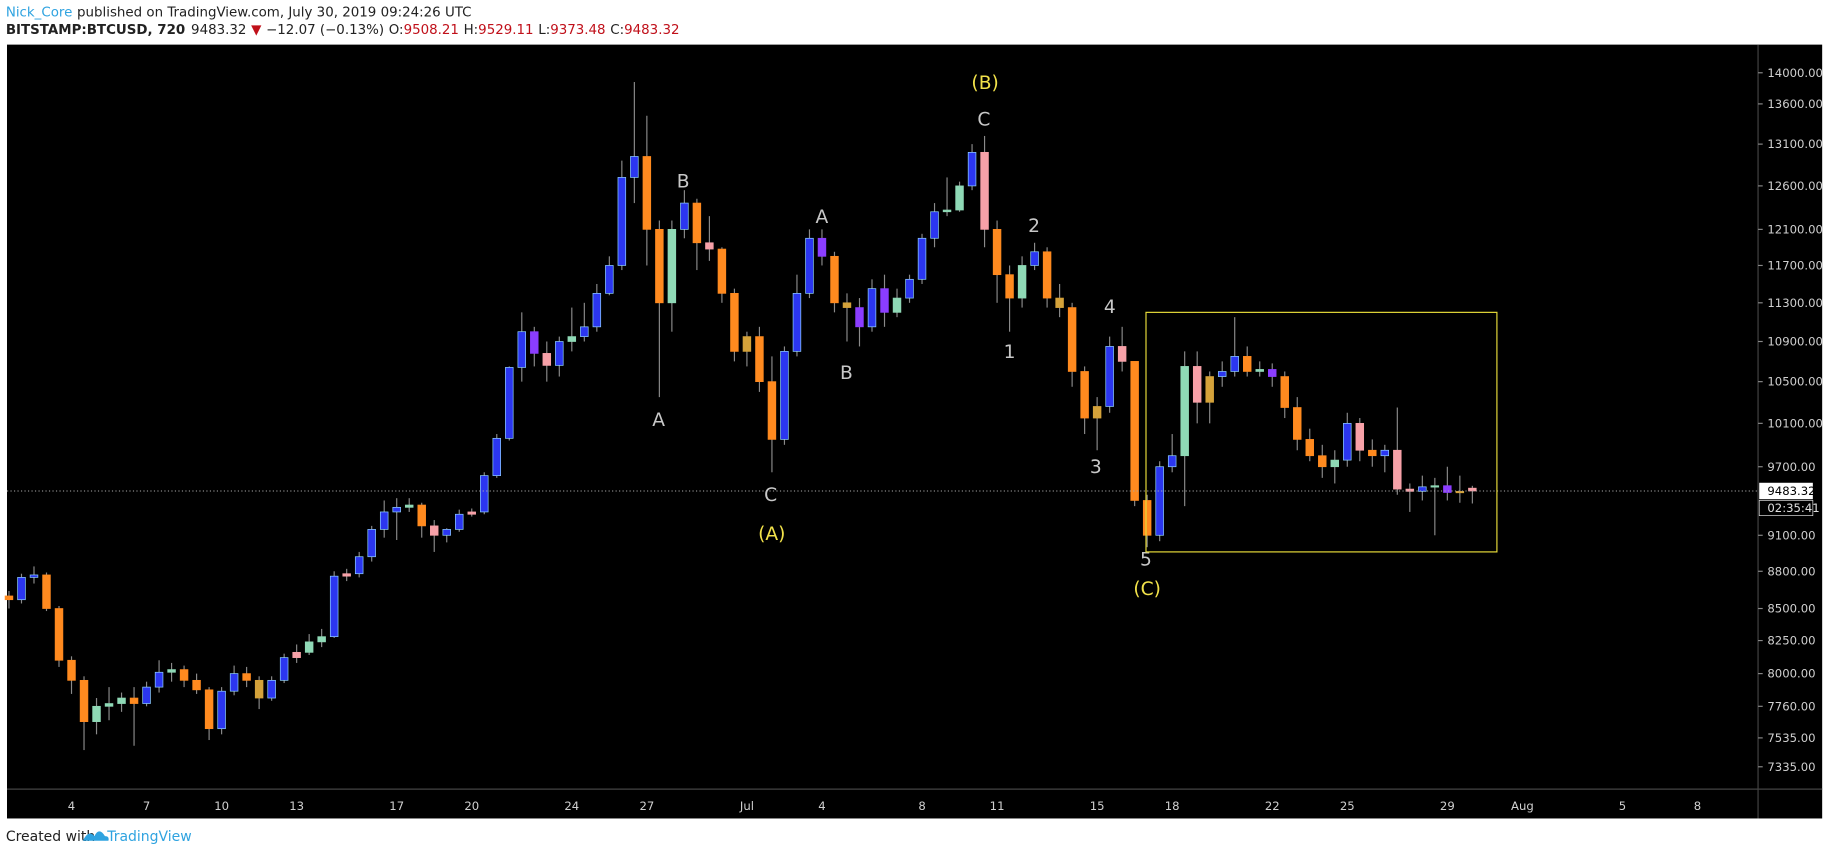 This screenshot has height=849, width=1828. What do you see at coordinates (1791, 706) in the screenshot?
I see `y-tick-label: 7760.00` at bounding box center [1791, 706].